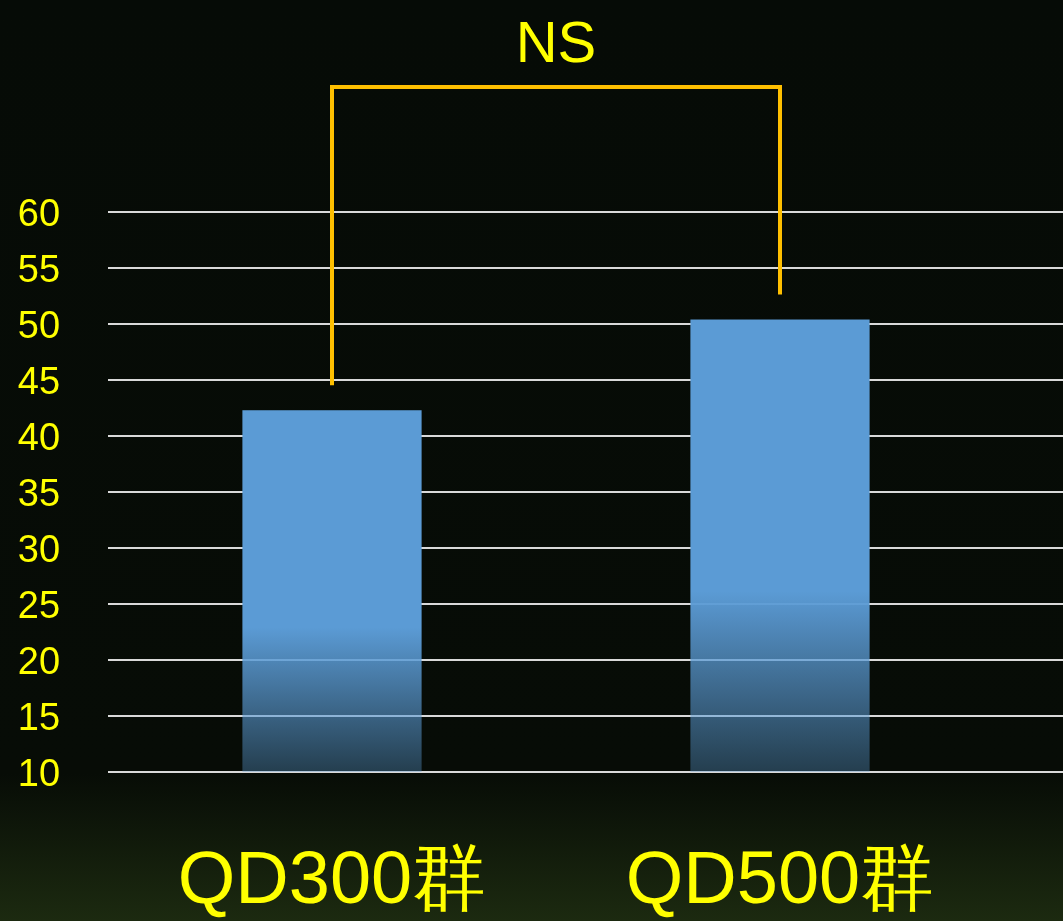 The image size is (1063, 921). Describe the element at coordinates (39, 212) in the screenshot. I see `y-tick-label: 60` at that location.